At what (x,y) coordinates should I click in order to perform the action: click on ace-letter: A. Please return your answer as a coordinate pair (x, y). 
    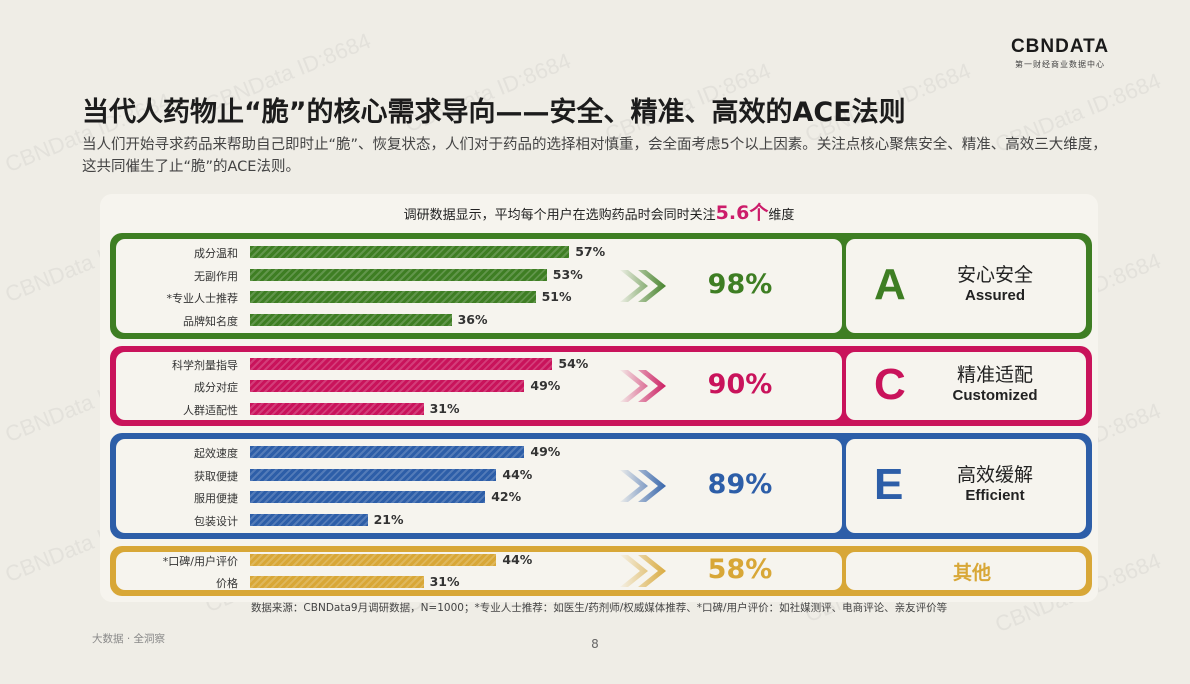
    Looking at the image, I should click on (890, 284).